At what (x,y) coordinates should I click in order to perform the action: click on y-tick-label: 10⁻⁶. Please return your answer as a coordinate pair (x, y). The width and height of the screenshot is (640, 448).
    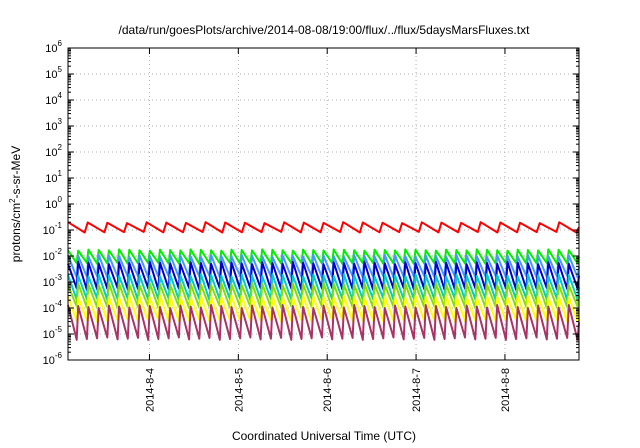
    Looking at the image, I should click on (53, 359).